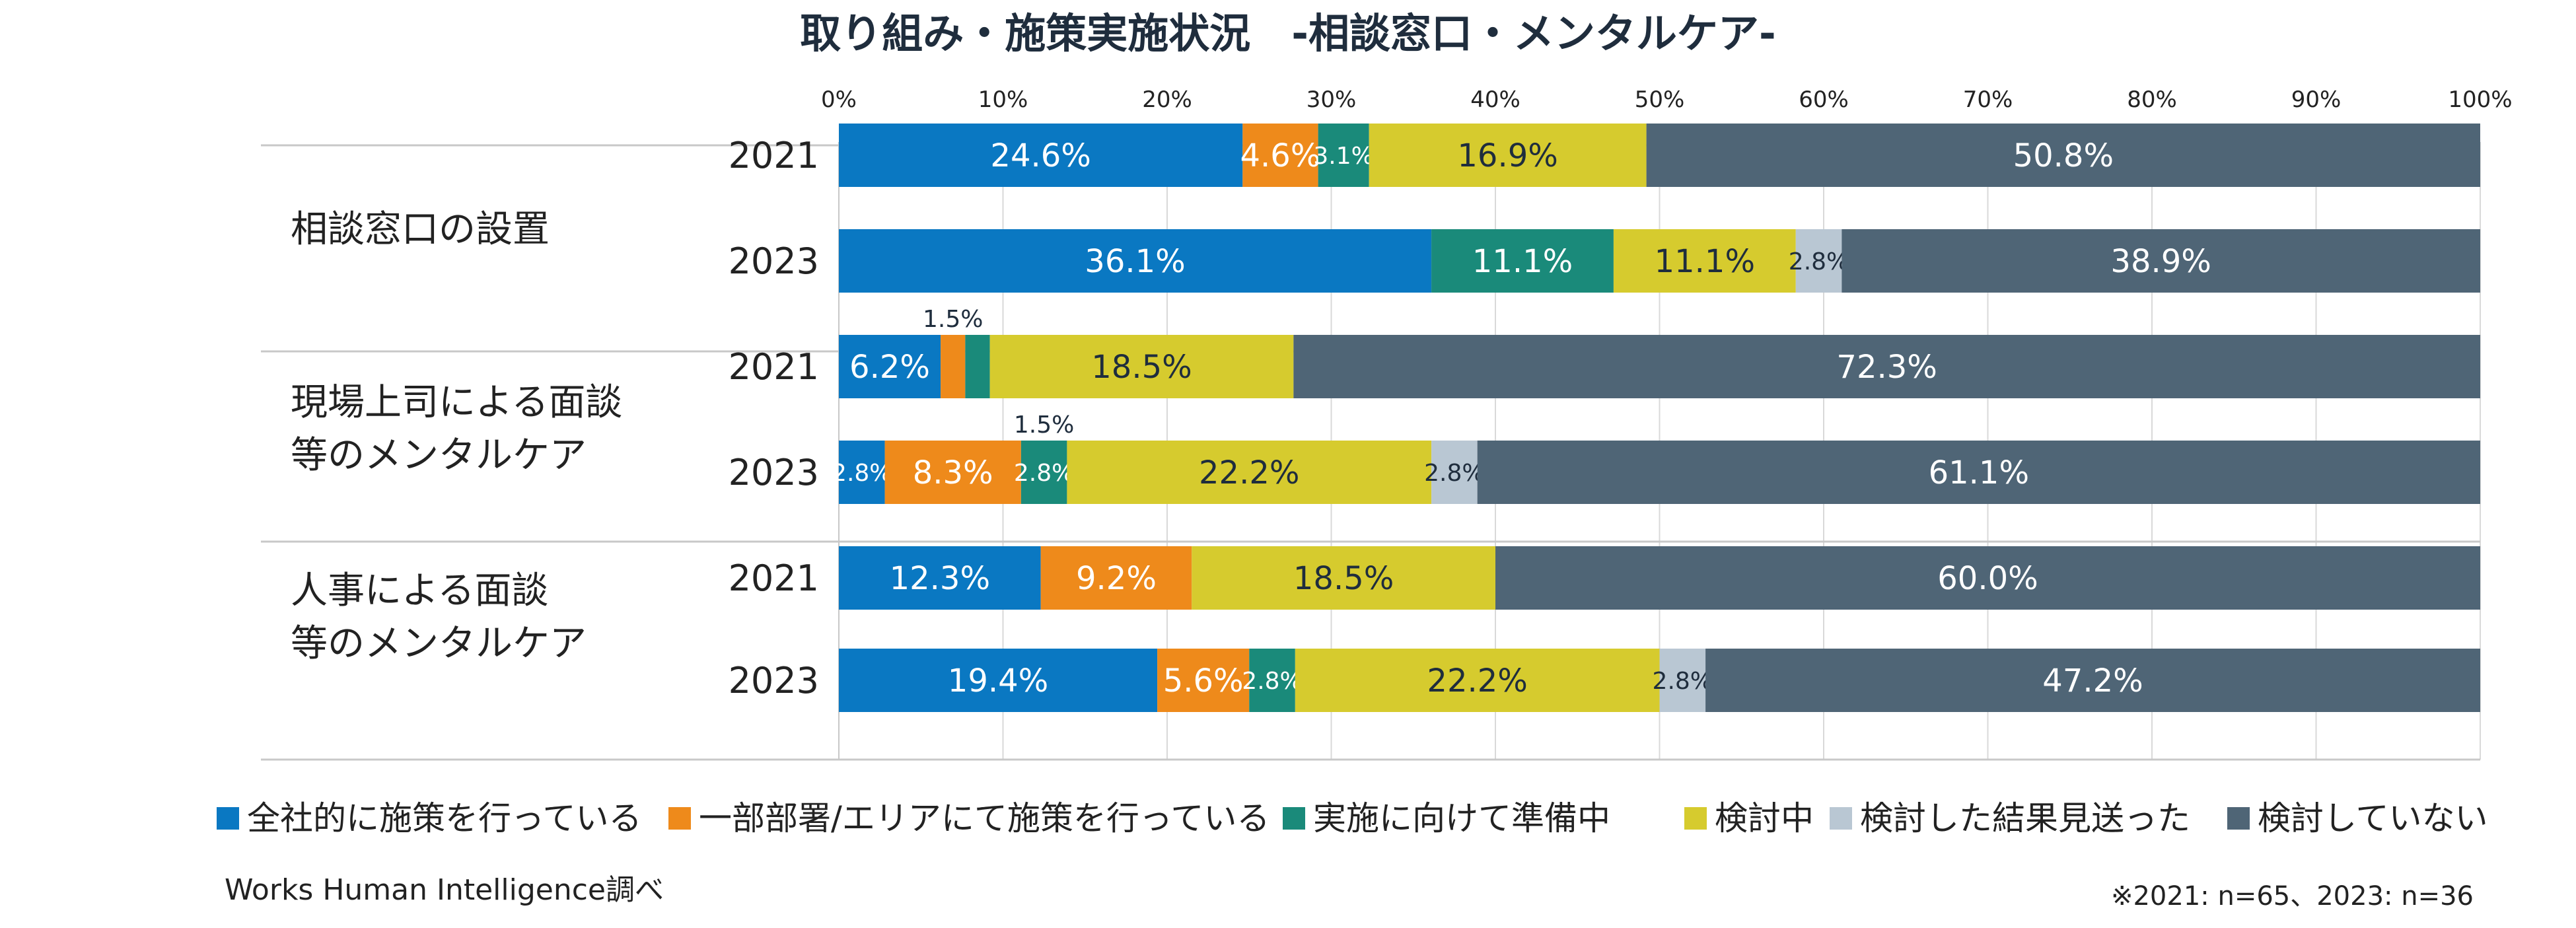 The height and width of the screenshot is (928, 2576). Describe the element at coordinates (419, 590) in the screenshot. I see `category-label: 人事による面談` at that location.